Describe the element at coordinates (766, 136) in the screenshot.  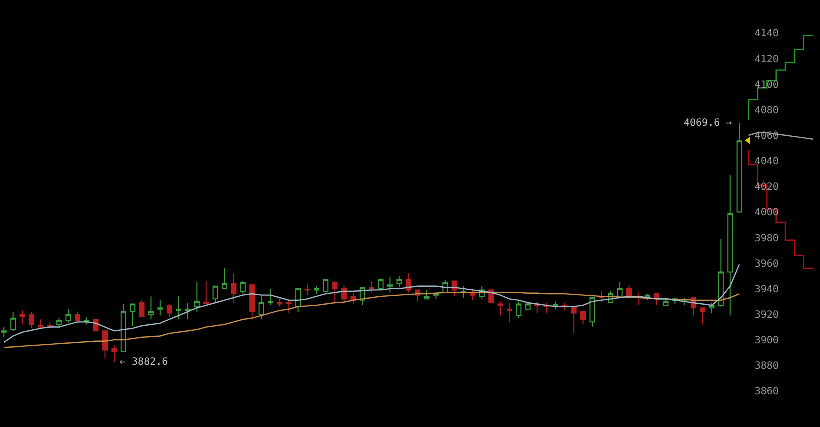
I see `y-tick-label: 4060` at that location.